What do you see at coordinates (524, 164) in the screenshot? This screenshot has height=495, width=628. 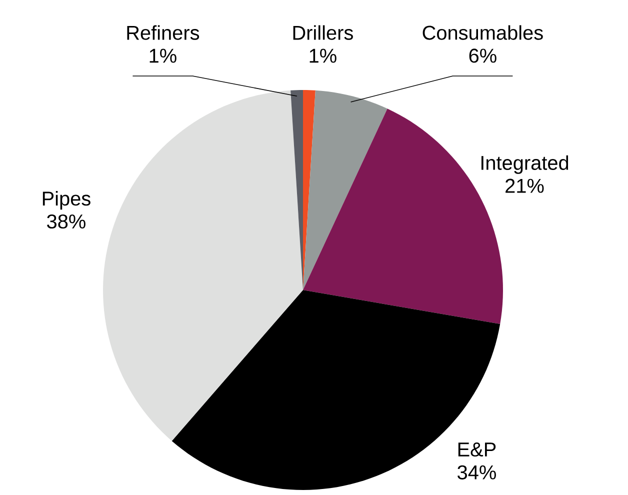 I see `slice-label: Integrated` at bounding box center [524, 164].